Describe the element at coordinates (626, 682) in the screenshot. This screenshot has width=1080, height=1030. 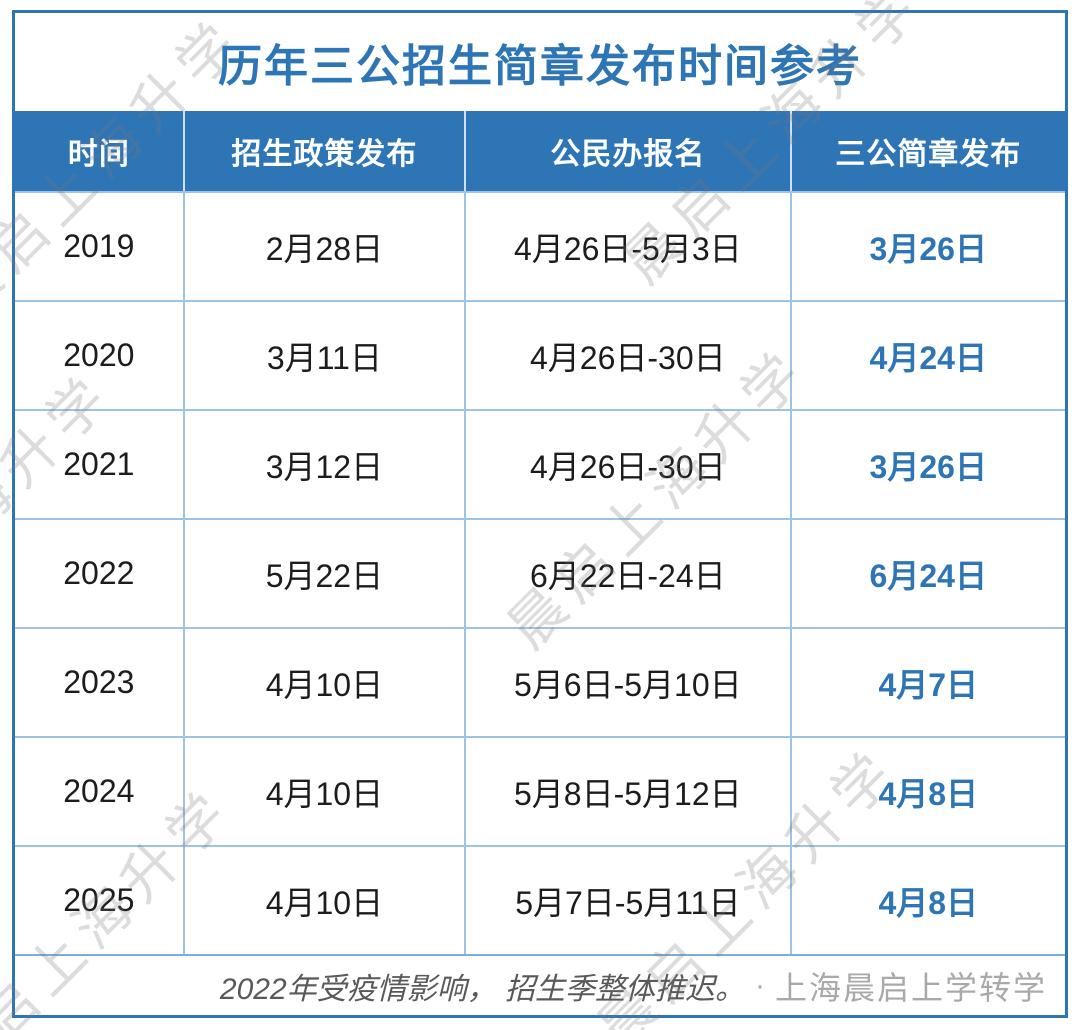
I see `enrollment-cell: 5月6日-5月10日` at that location.